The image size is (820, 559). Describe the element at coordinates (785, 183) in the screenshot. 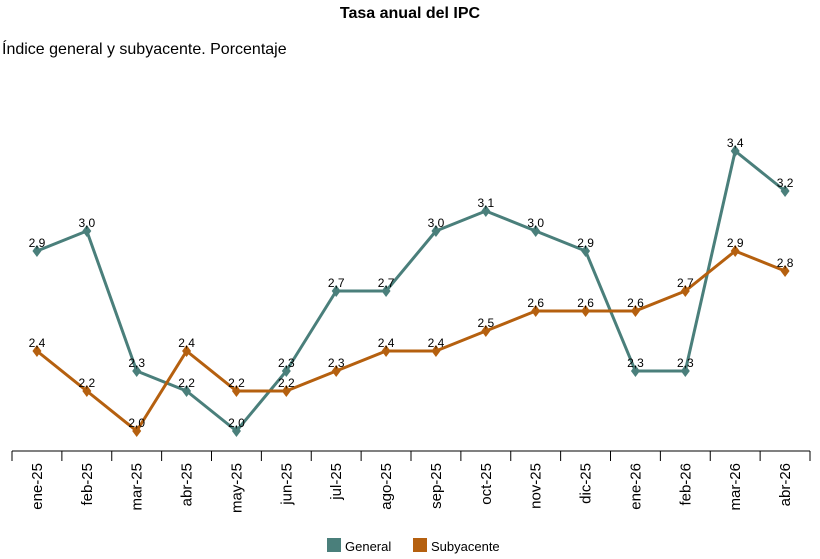

I see `data-label: 3,2` at that location.